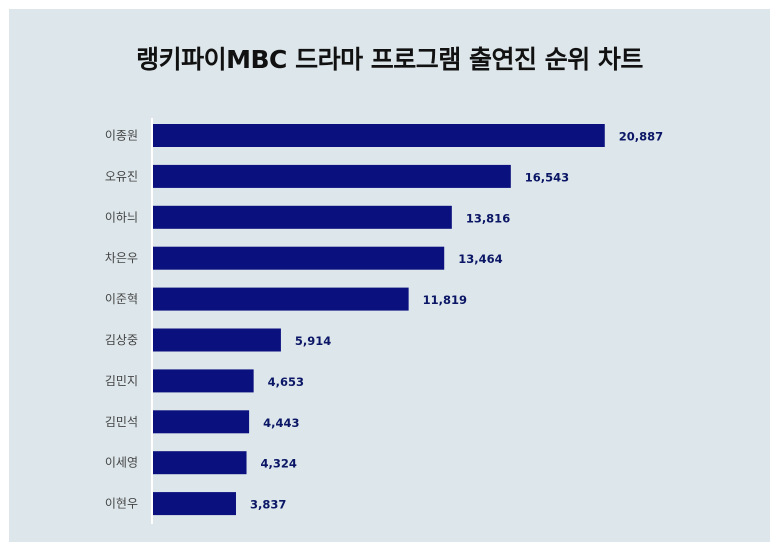  Describe the element at coordinates (121, 381) in the screenshot. I see `category-label: 김민지` at that location.